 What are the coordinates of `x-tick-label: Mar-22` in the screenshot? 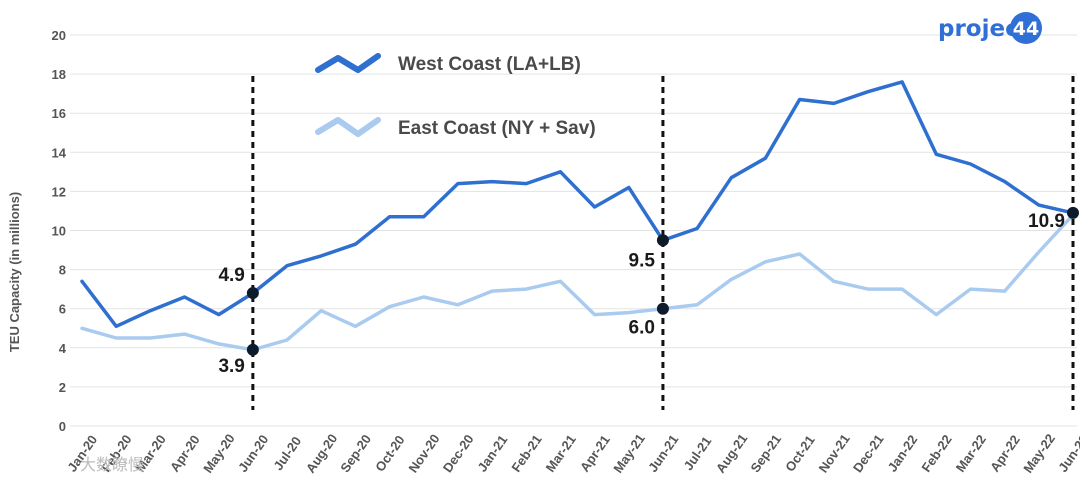 It's located at (971, 453).